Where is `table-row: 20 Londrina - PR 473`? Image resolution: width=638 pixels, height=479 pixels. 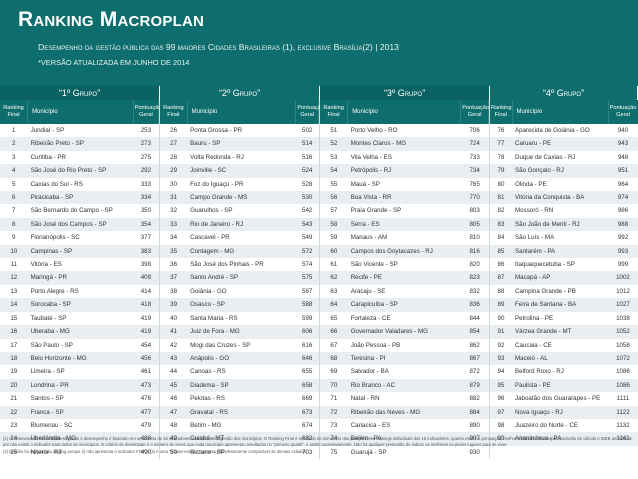 table-row: 20 Londrina - PR 473 is located at coordinates (79, 385).